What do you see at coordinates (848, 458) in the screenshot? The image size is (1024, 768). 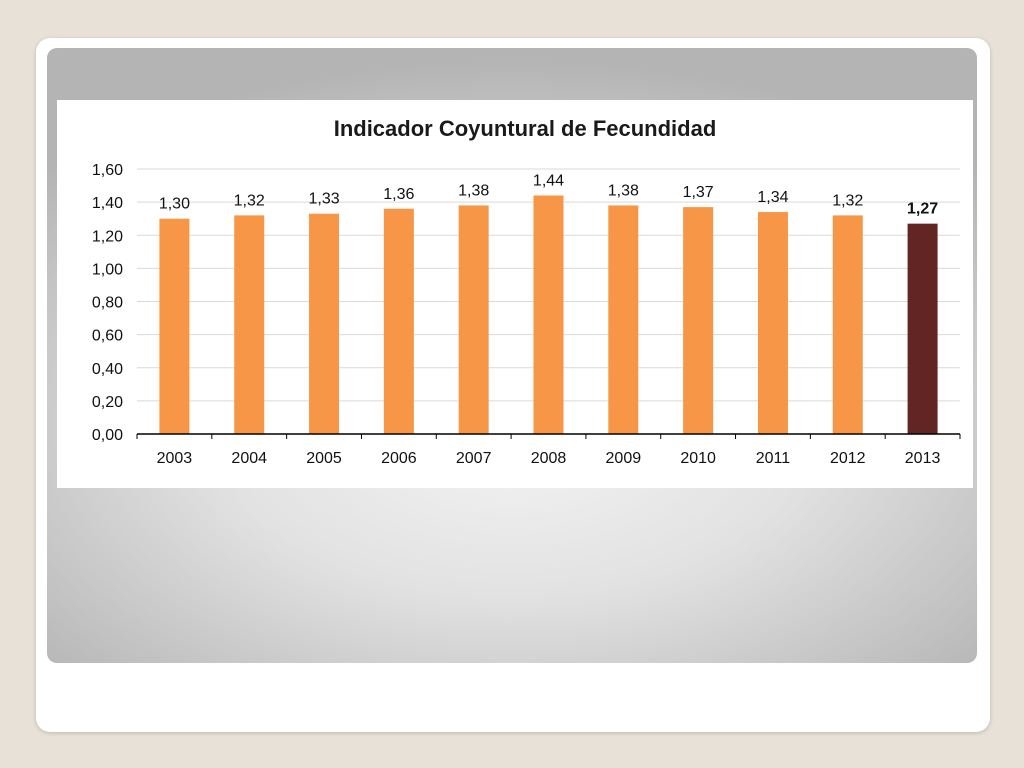 I see `x-tick-label: 2012` at bounding box center [848, 458].